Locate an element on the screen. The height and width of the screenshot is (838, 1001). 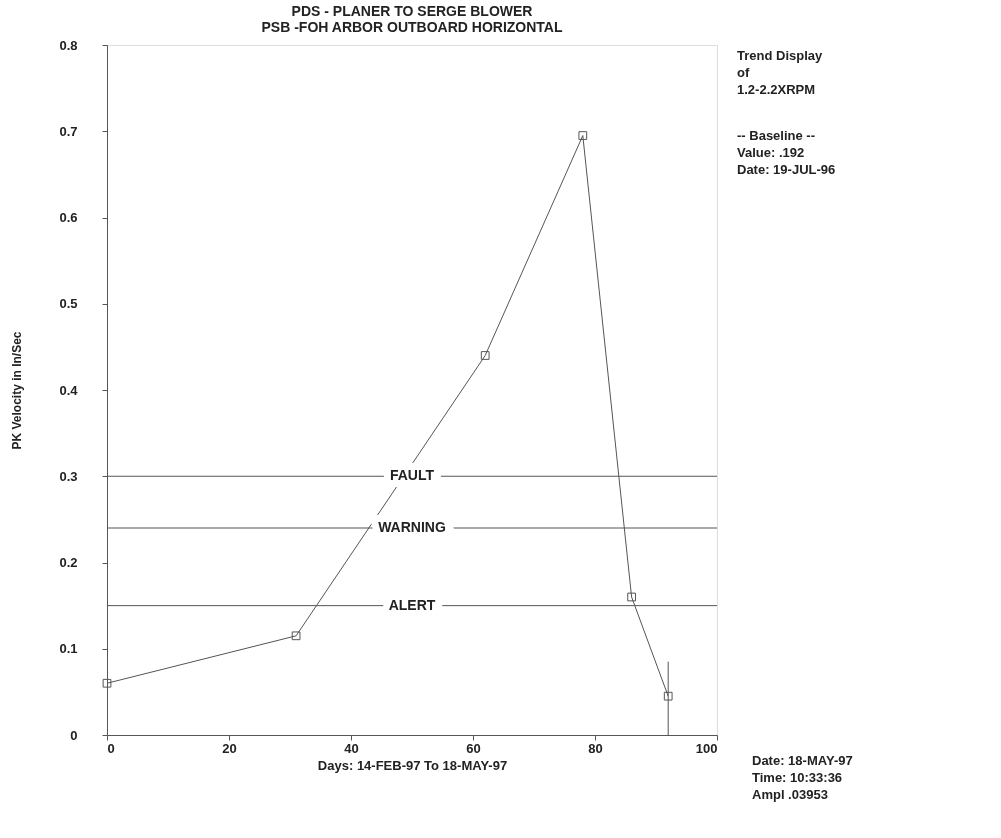
x-tick-label: 80 is located at coordinates (595, 748).